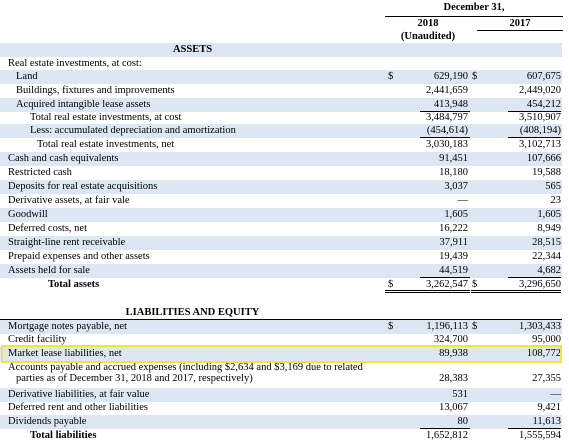 This screenshot has width=569, height=445. Describe the element at coordinates (447, 144) in the screenshot. I see `value-2018: 3,030,183` at that location.